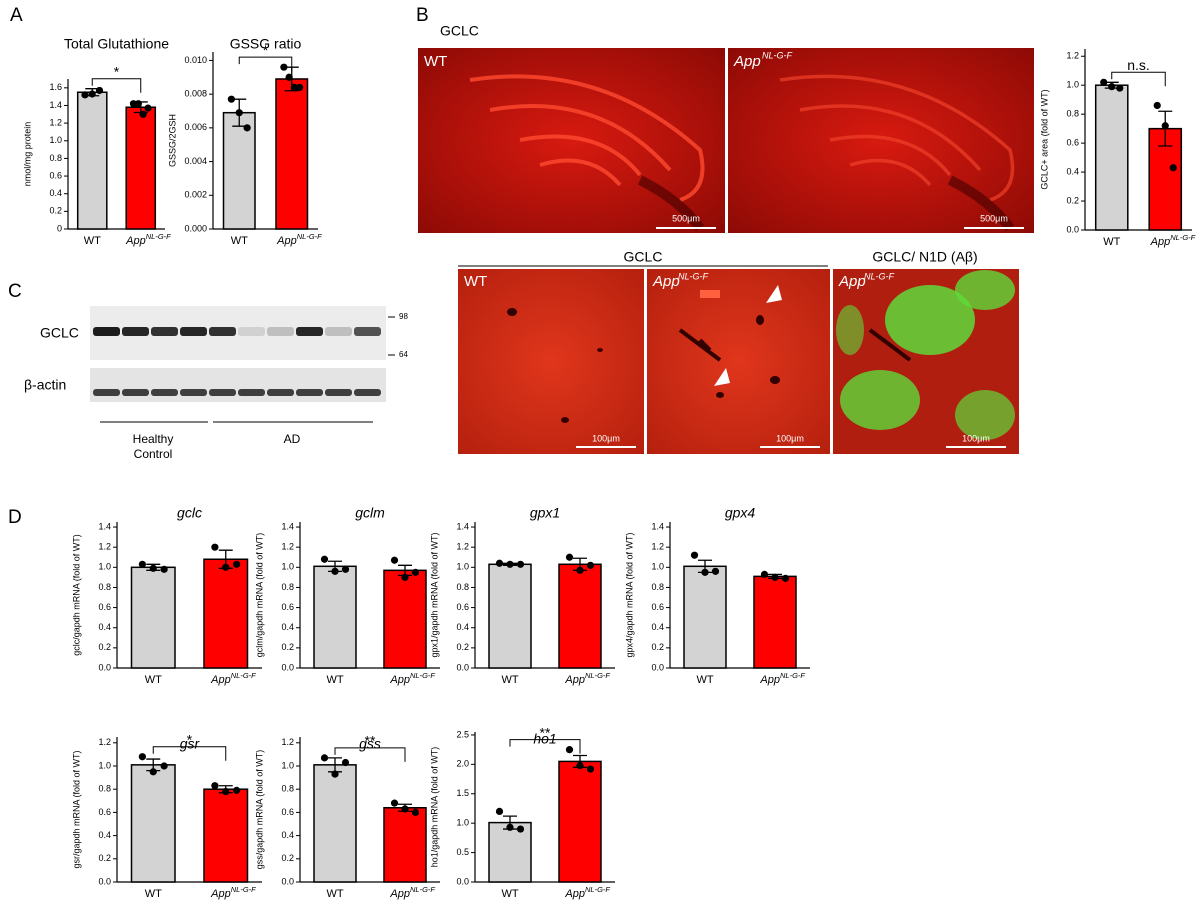  I want to click on panel-letter: A, so click(16, 15).